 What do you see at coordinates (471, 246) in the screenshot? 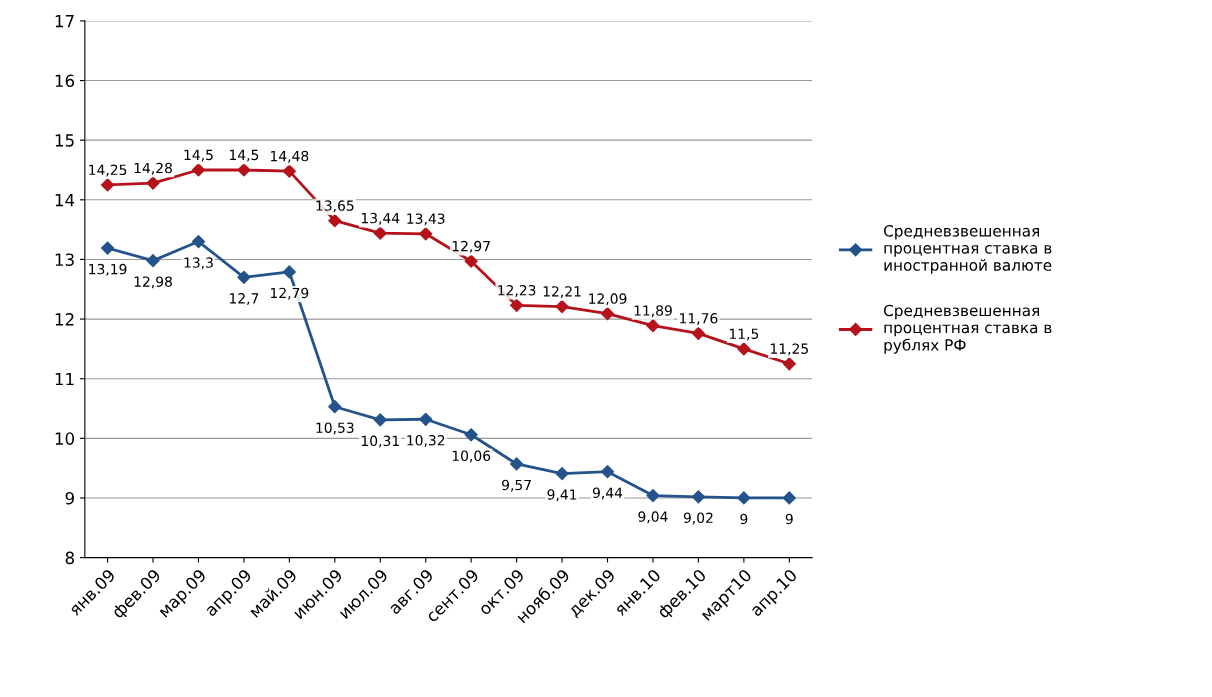
I see `data-label: 12,97` at bounding box center [471, 246].